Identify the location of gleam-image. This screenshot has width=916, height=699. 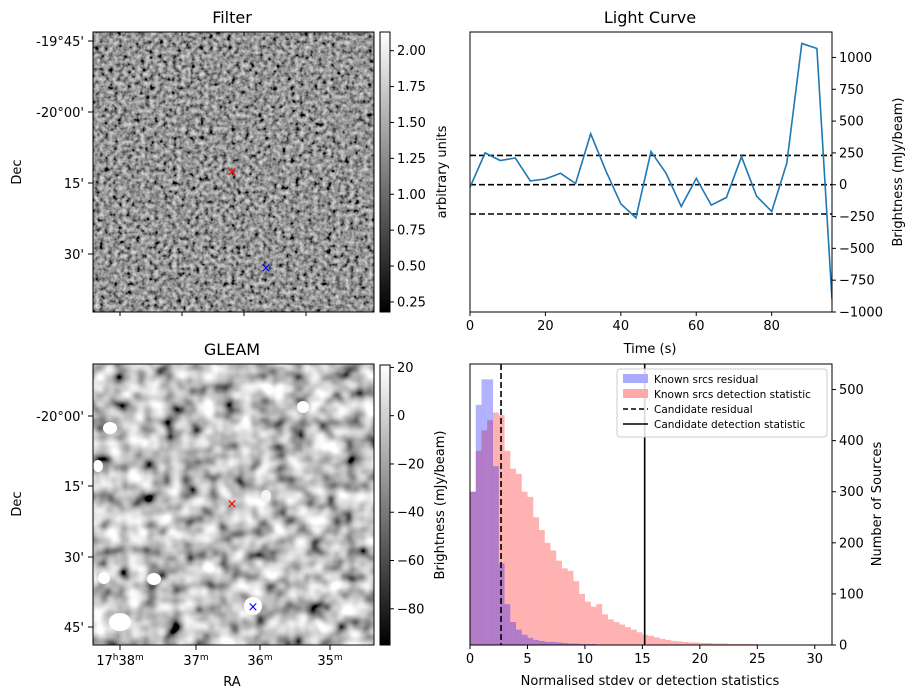
(233, 504).